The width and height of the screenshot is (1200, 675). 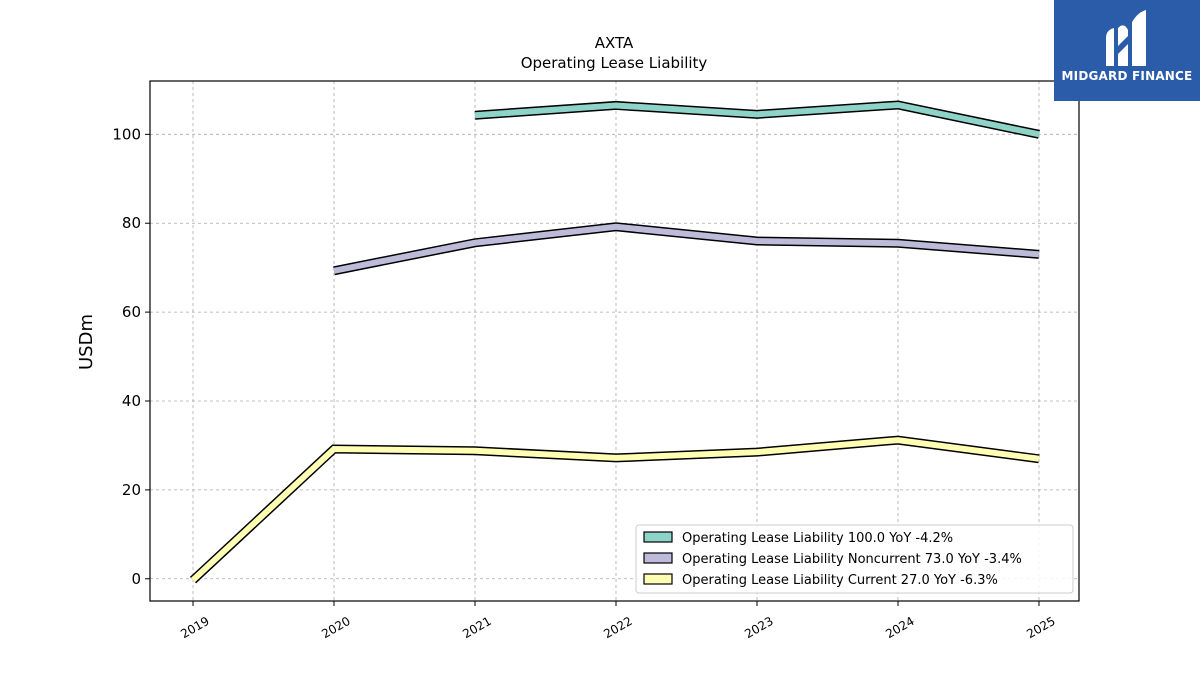 What do you see at coordinates (131, 490) in the screenshot?
I see `y-tick-label: 20` at bounding box center [131, 490].